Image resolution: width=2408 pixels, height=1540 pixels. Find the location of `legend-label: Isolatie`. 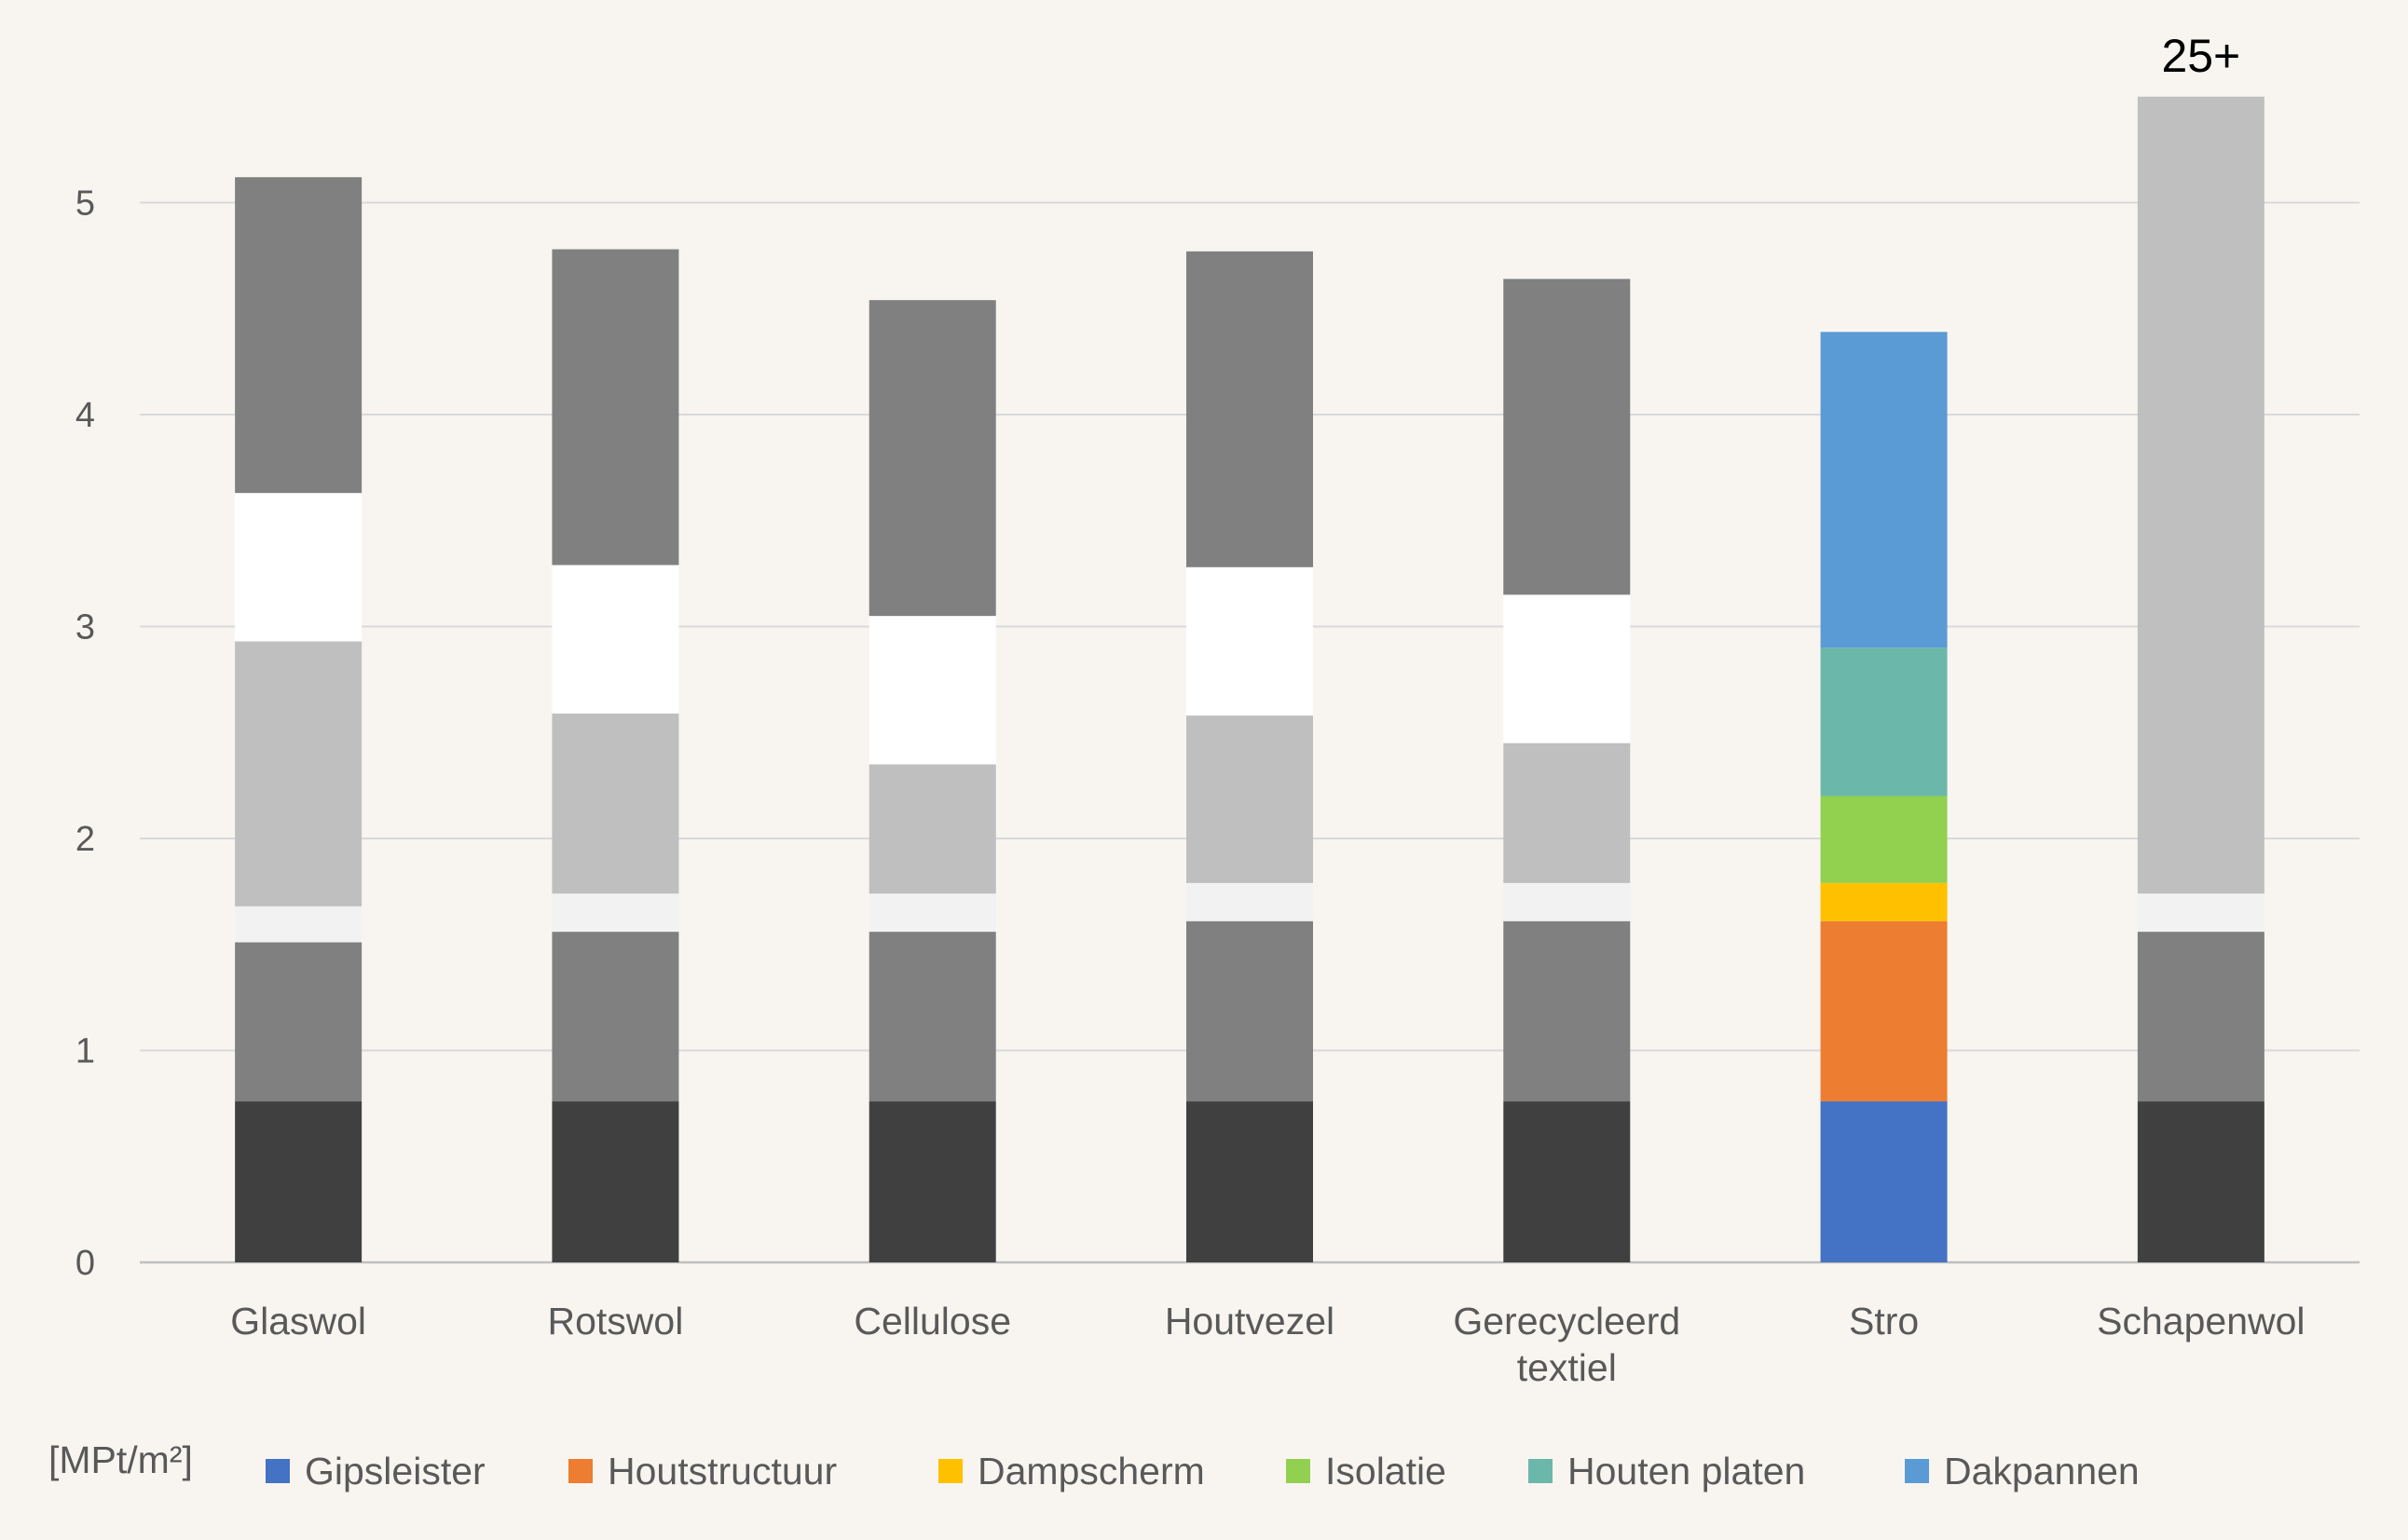

legend-label: Isolatie is located at coordinates (1385, 1471).